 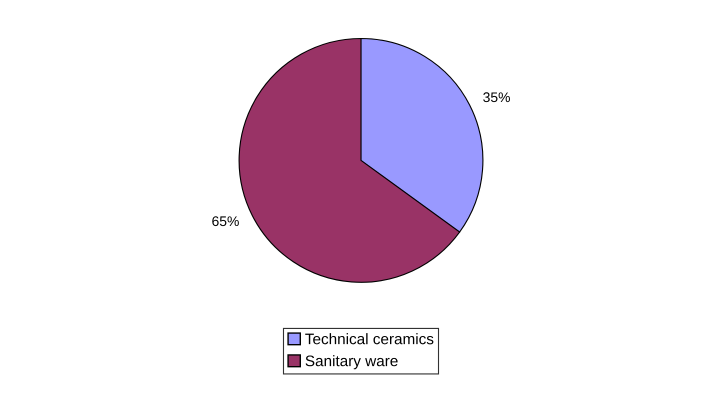 What do you see at coordinates (369, 338) in the screenshot?
I see `legend-label: Technical ceramics` at bounding box center [369, 338].